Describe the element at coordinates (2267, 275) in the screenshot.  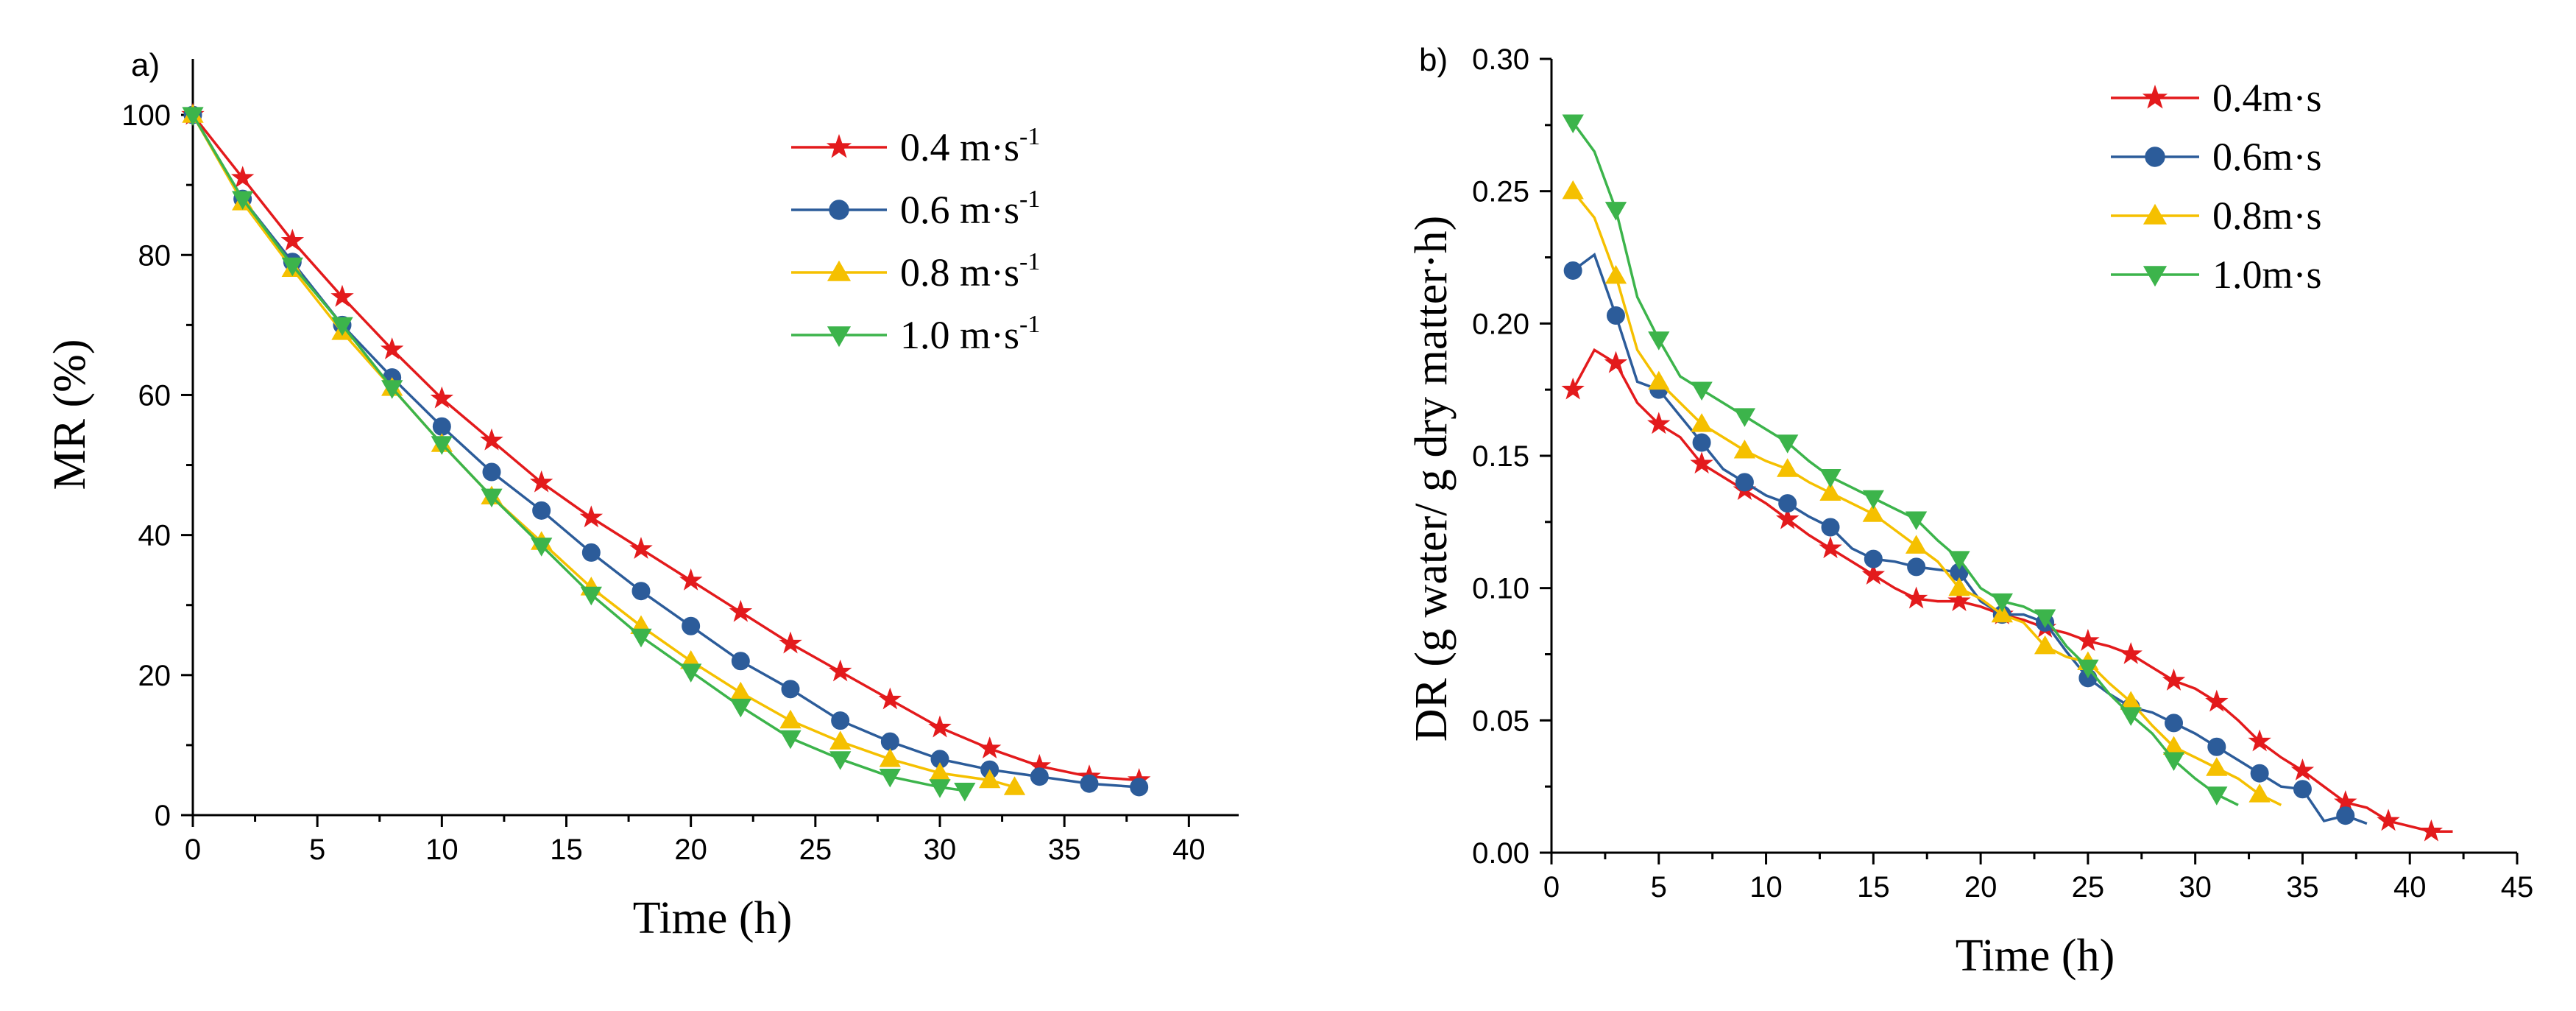
I see `panel-b-legend-label-3: 1.0m·s` at that location.